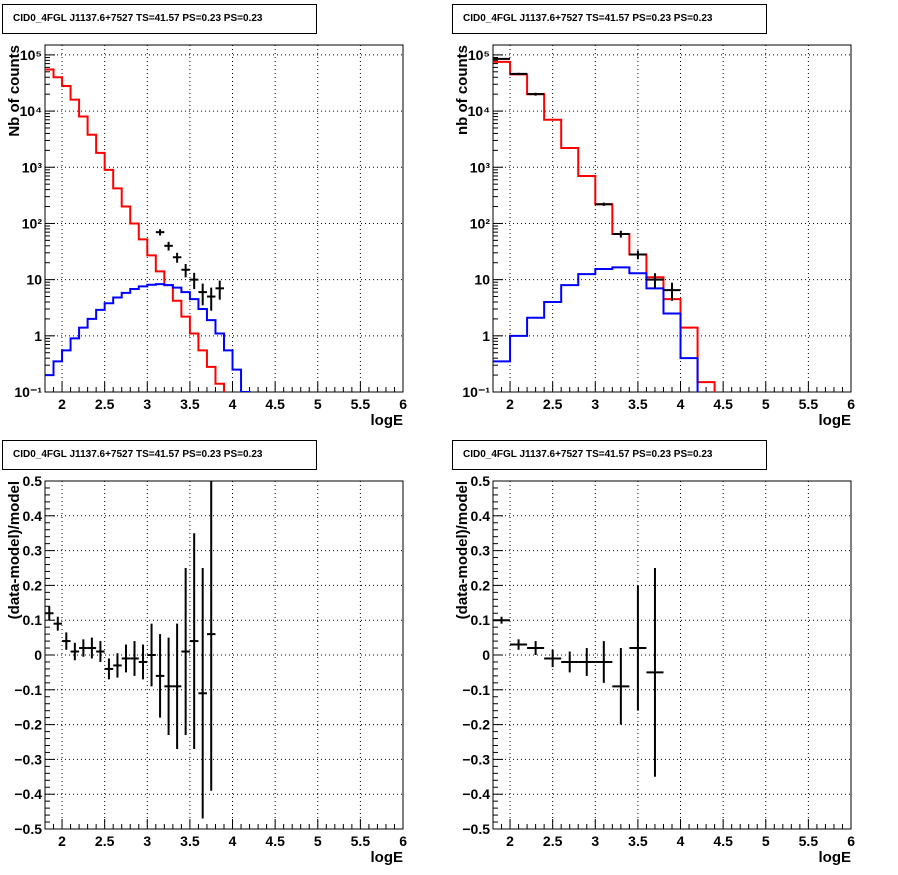 The width and height of the screenshot is (898, 875). What do you see at coordinates (462, 90) in the screenshot?
I see `y-axis-label: nb of counts` at bounding box center [462, 90].